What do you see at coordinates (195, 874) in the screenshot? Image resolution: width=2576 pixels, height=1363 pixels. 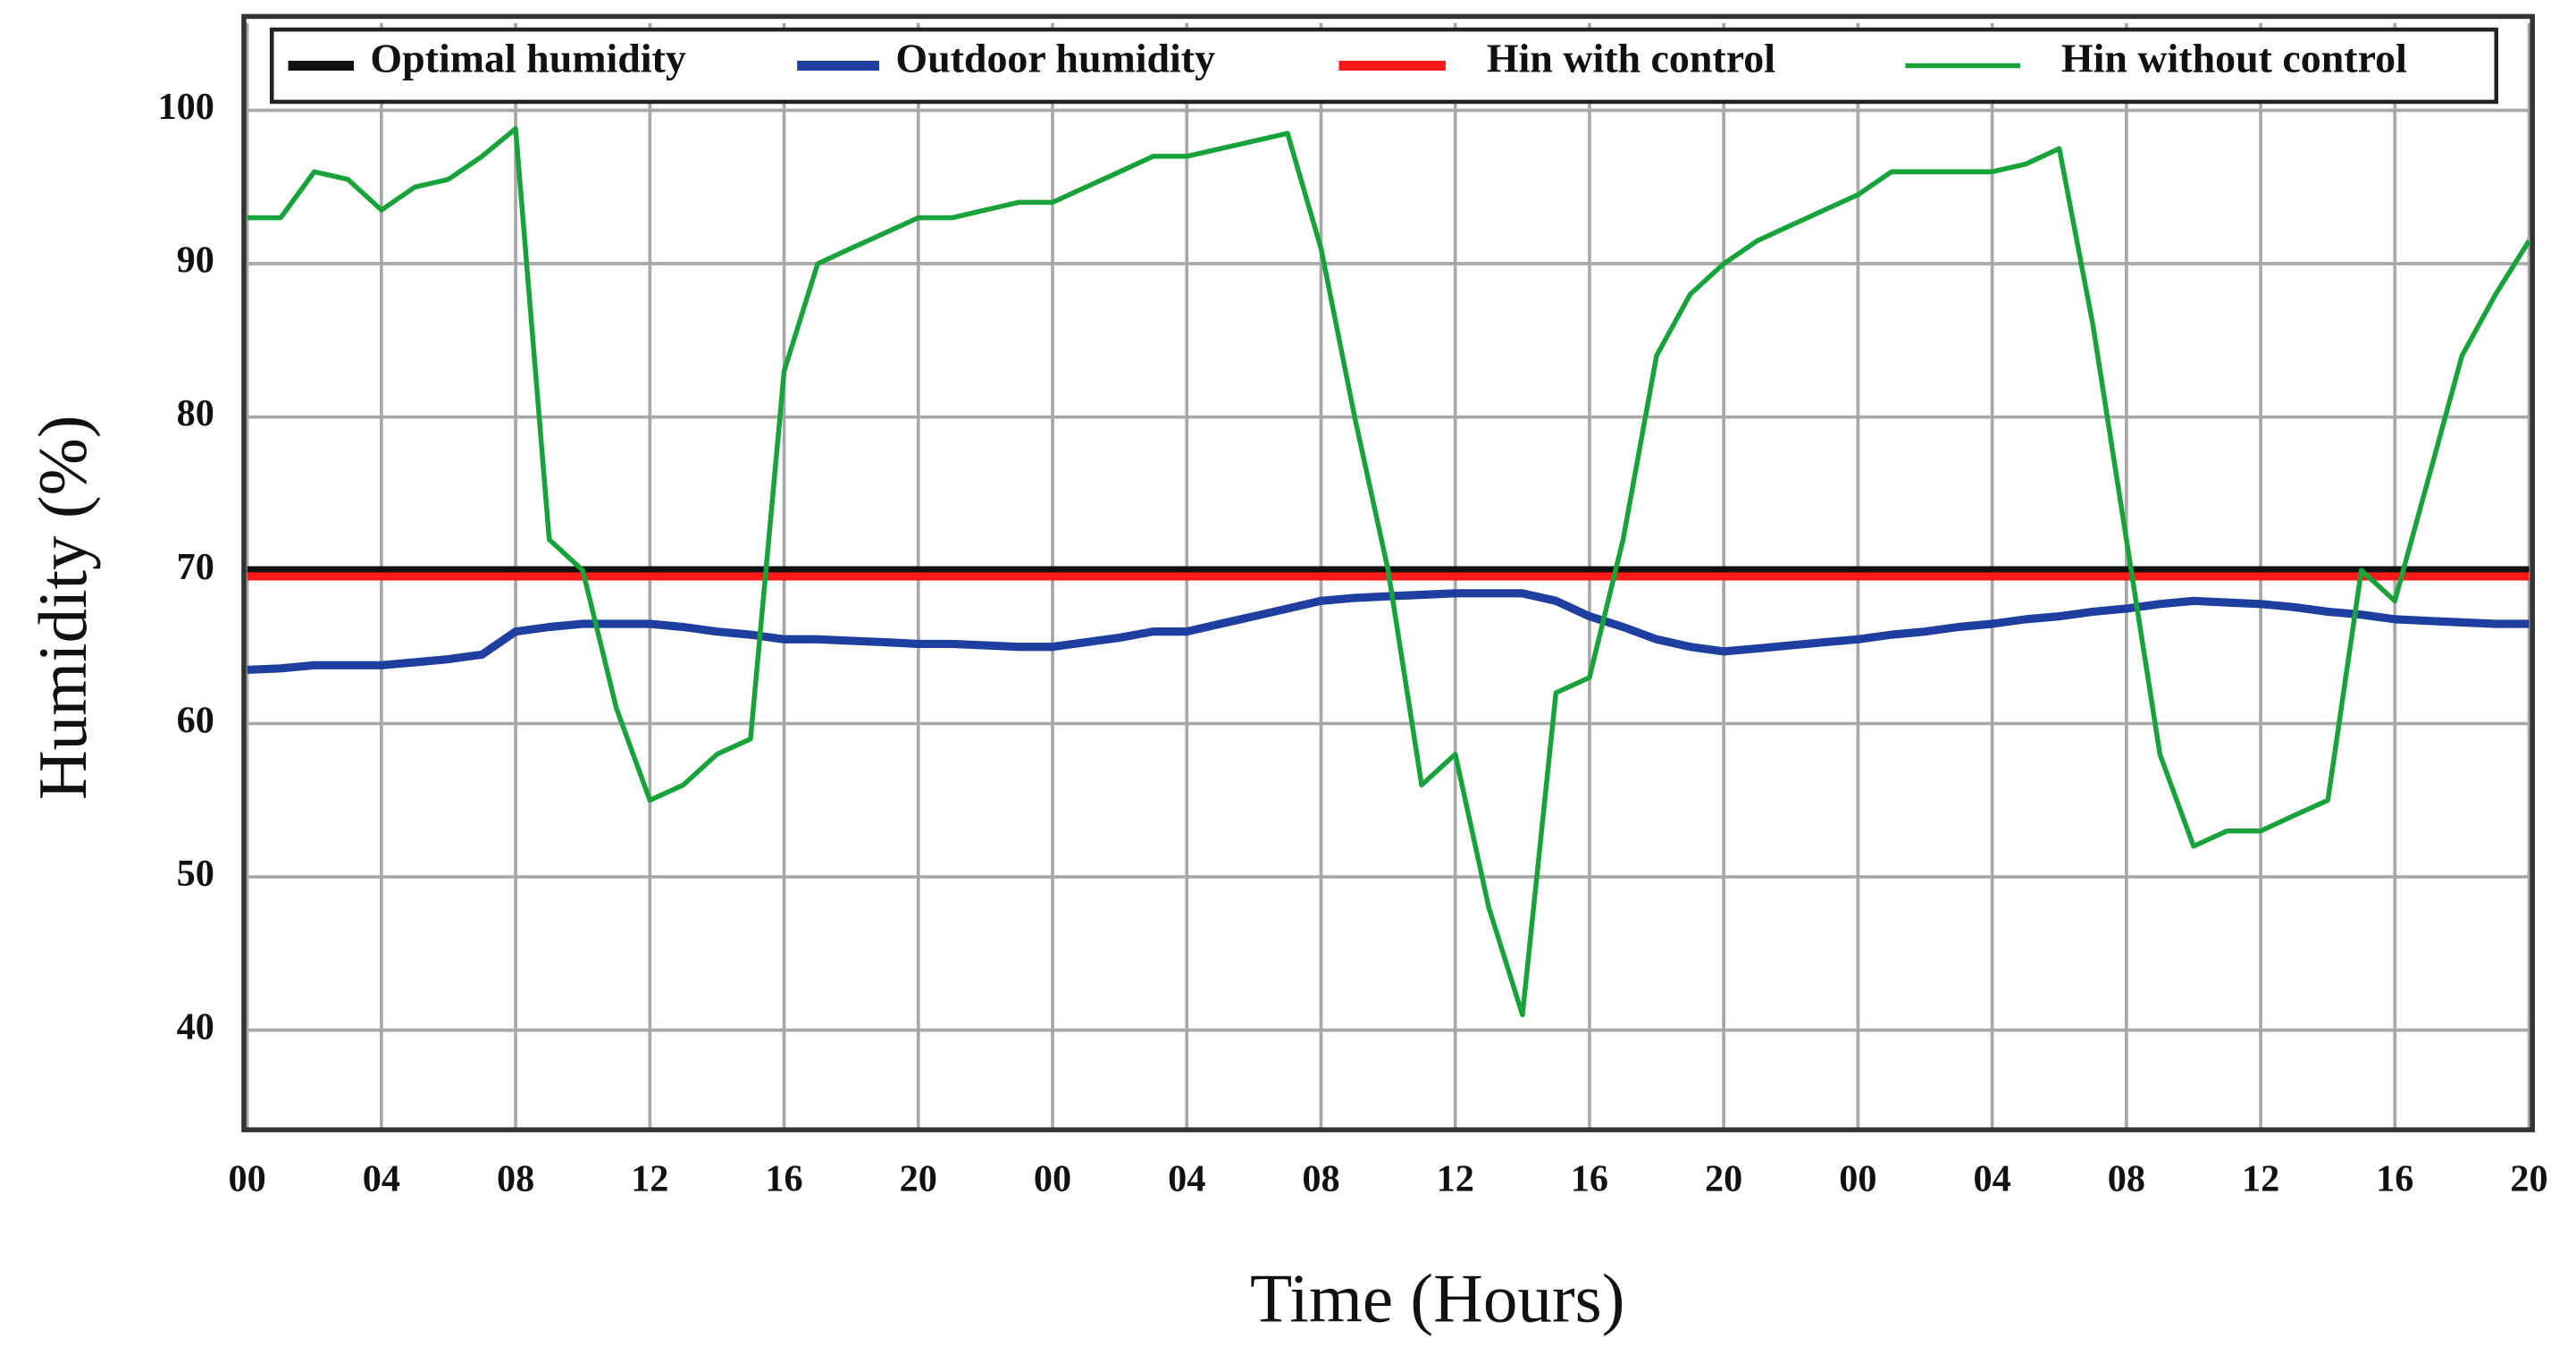 I see `y-tick-label: 50` at bounding box center [195, 874].